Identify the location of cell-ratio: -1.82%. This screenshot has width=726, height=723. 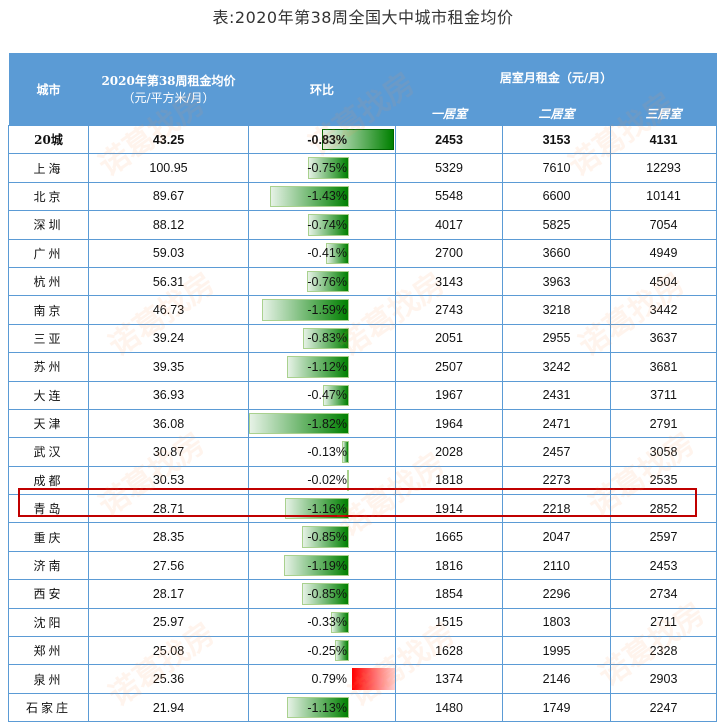
(322, 423).